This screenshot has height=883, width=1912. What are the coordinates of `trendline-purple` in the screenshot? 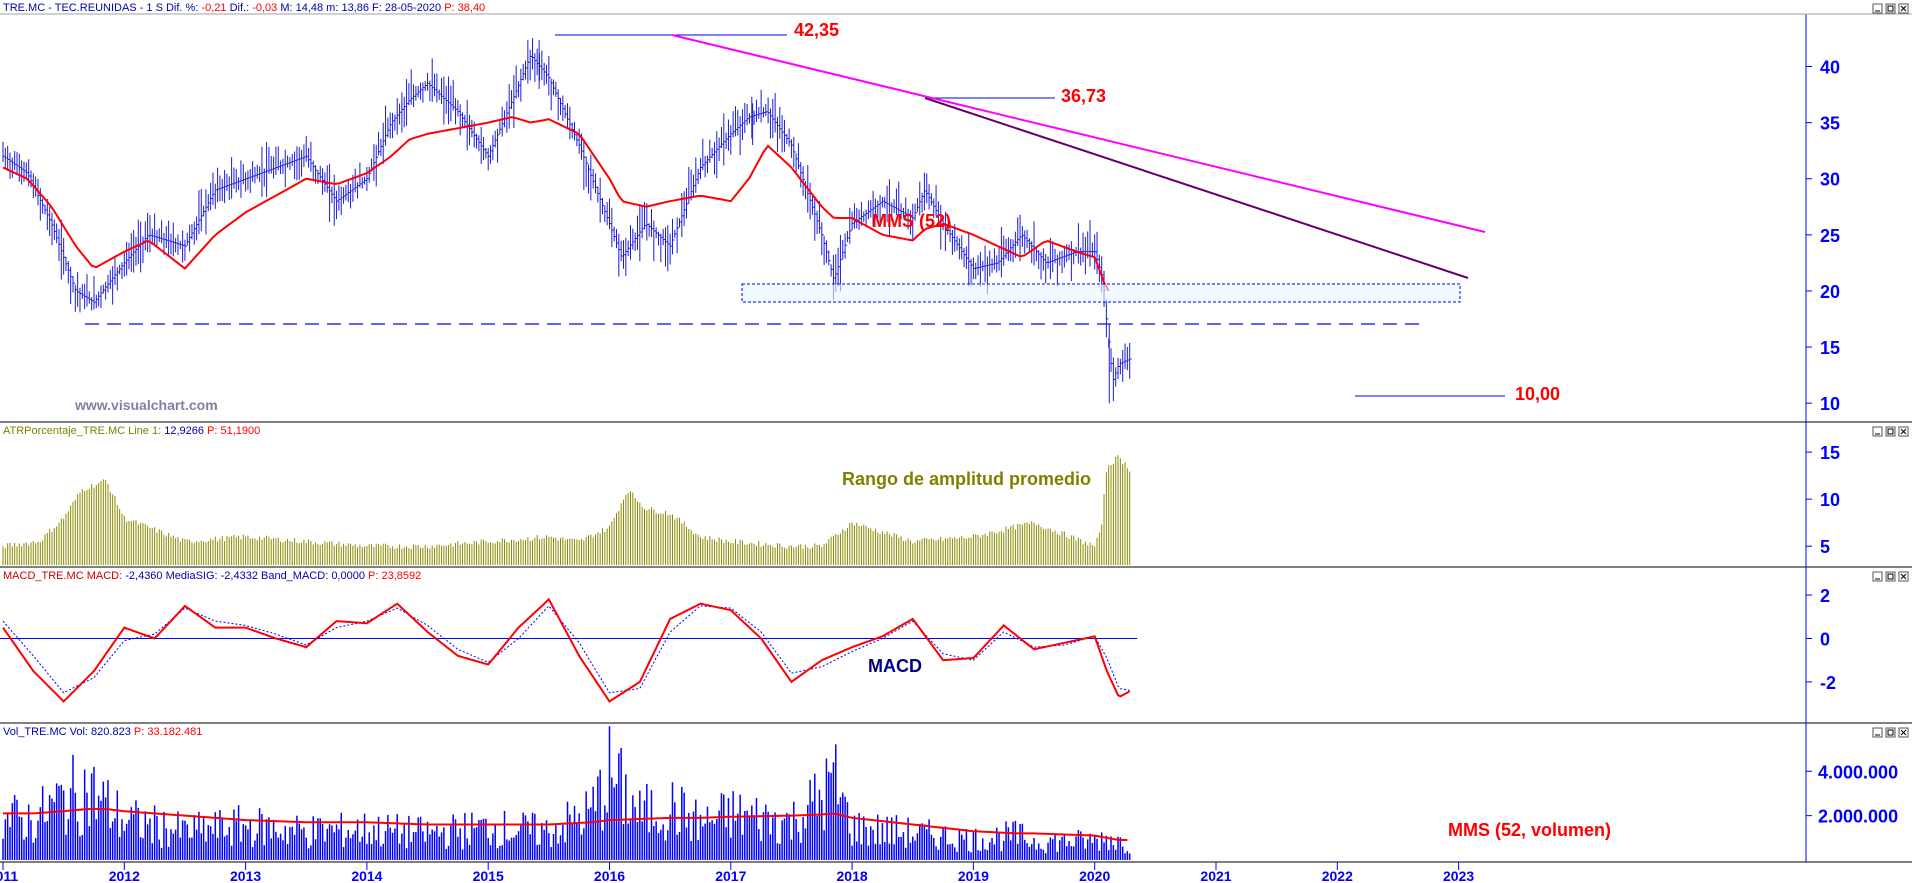 It's located at (1196, 188).